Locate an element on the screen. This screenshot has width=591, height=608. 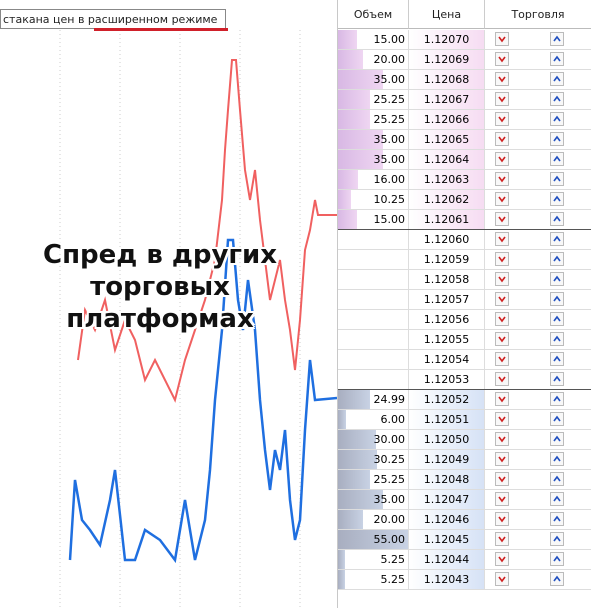
volume: 55.00 is located at coordinates (389, 539).